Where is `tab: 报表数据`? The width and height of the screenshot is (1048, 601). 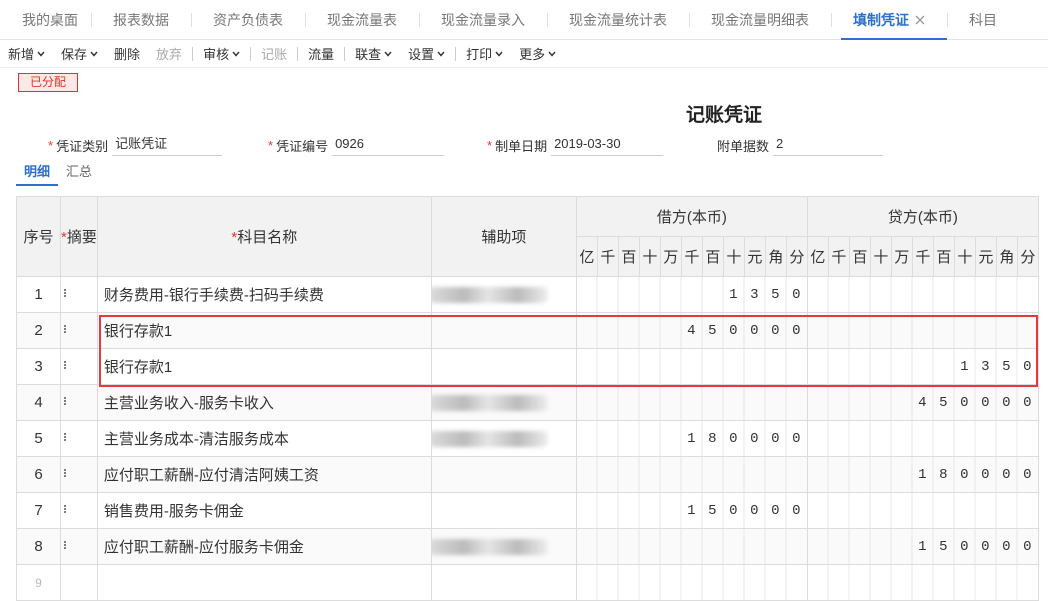
tab: 报表数据 is located at coordinates (141, 20).